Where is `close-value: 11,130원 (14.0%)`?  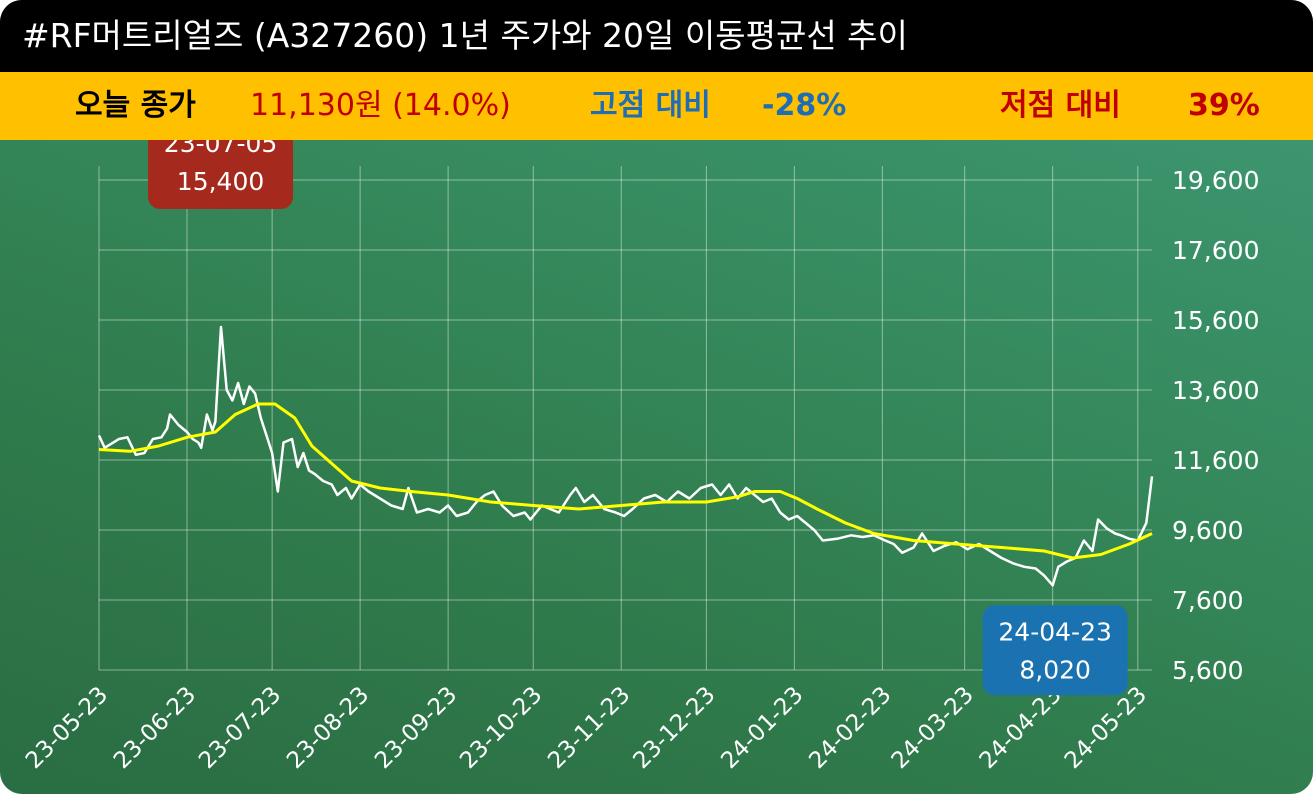
close-value: 11,130원 (14.0%) is located at coordinates (380, 105).